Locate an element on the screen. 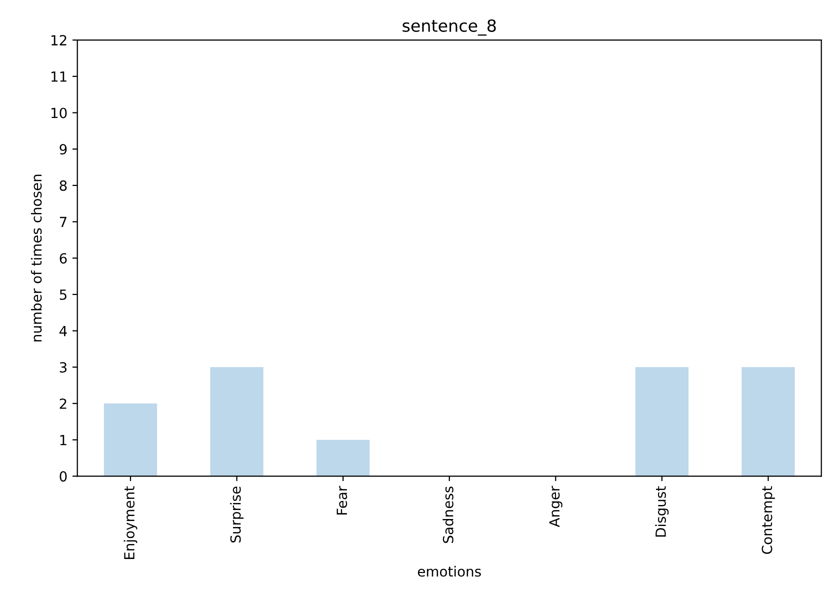 This screenshot has width=823, height=616. y-tick-label: 0 is located at coordinates (63, 476).